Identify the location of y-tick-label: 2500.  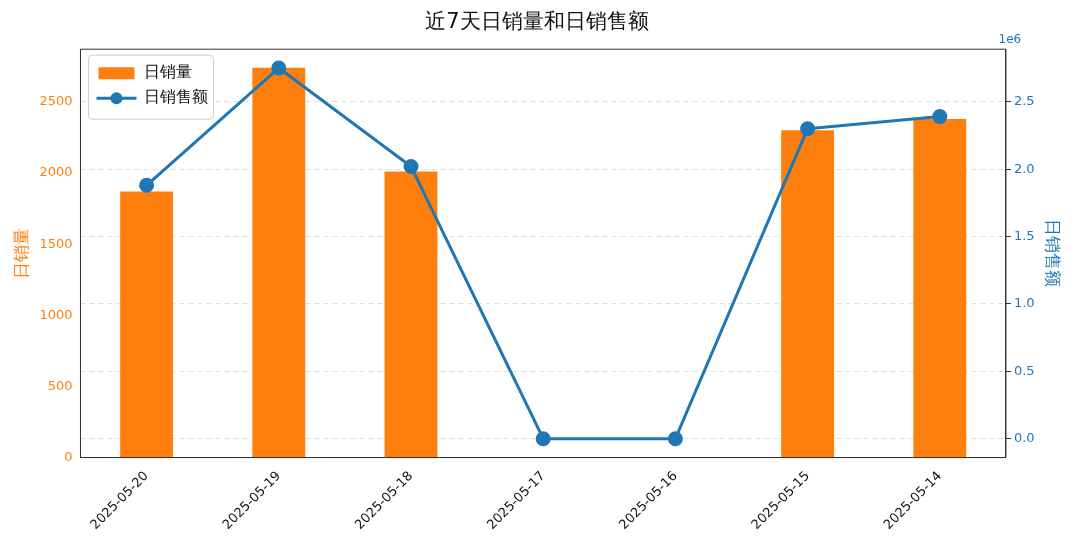
(56, 101).